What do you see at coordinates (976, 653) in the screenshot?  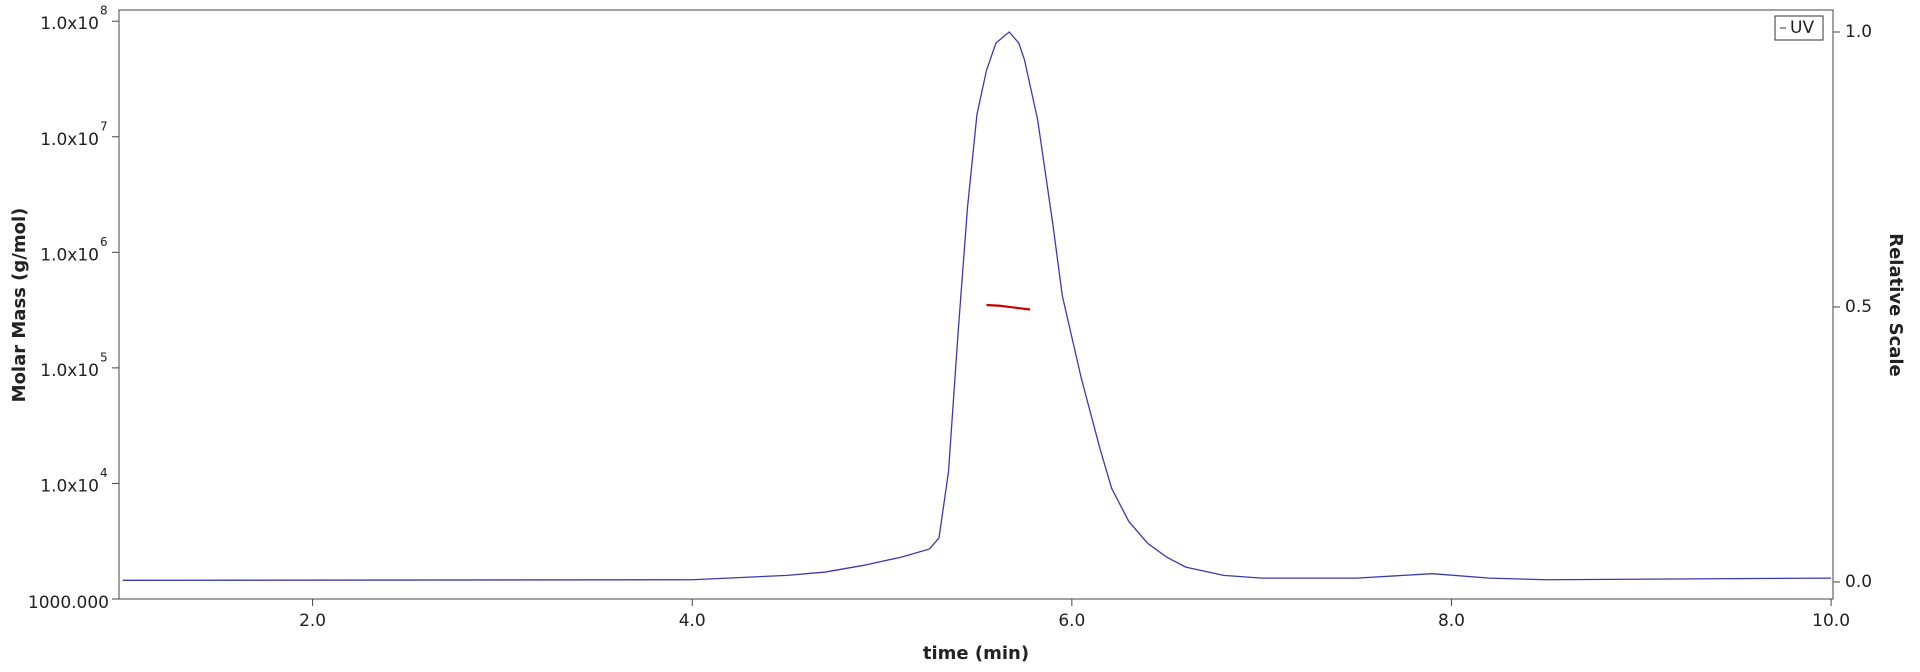 I see `x-axis-title: time (min)` at bounding box center [976, 653].